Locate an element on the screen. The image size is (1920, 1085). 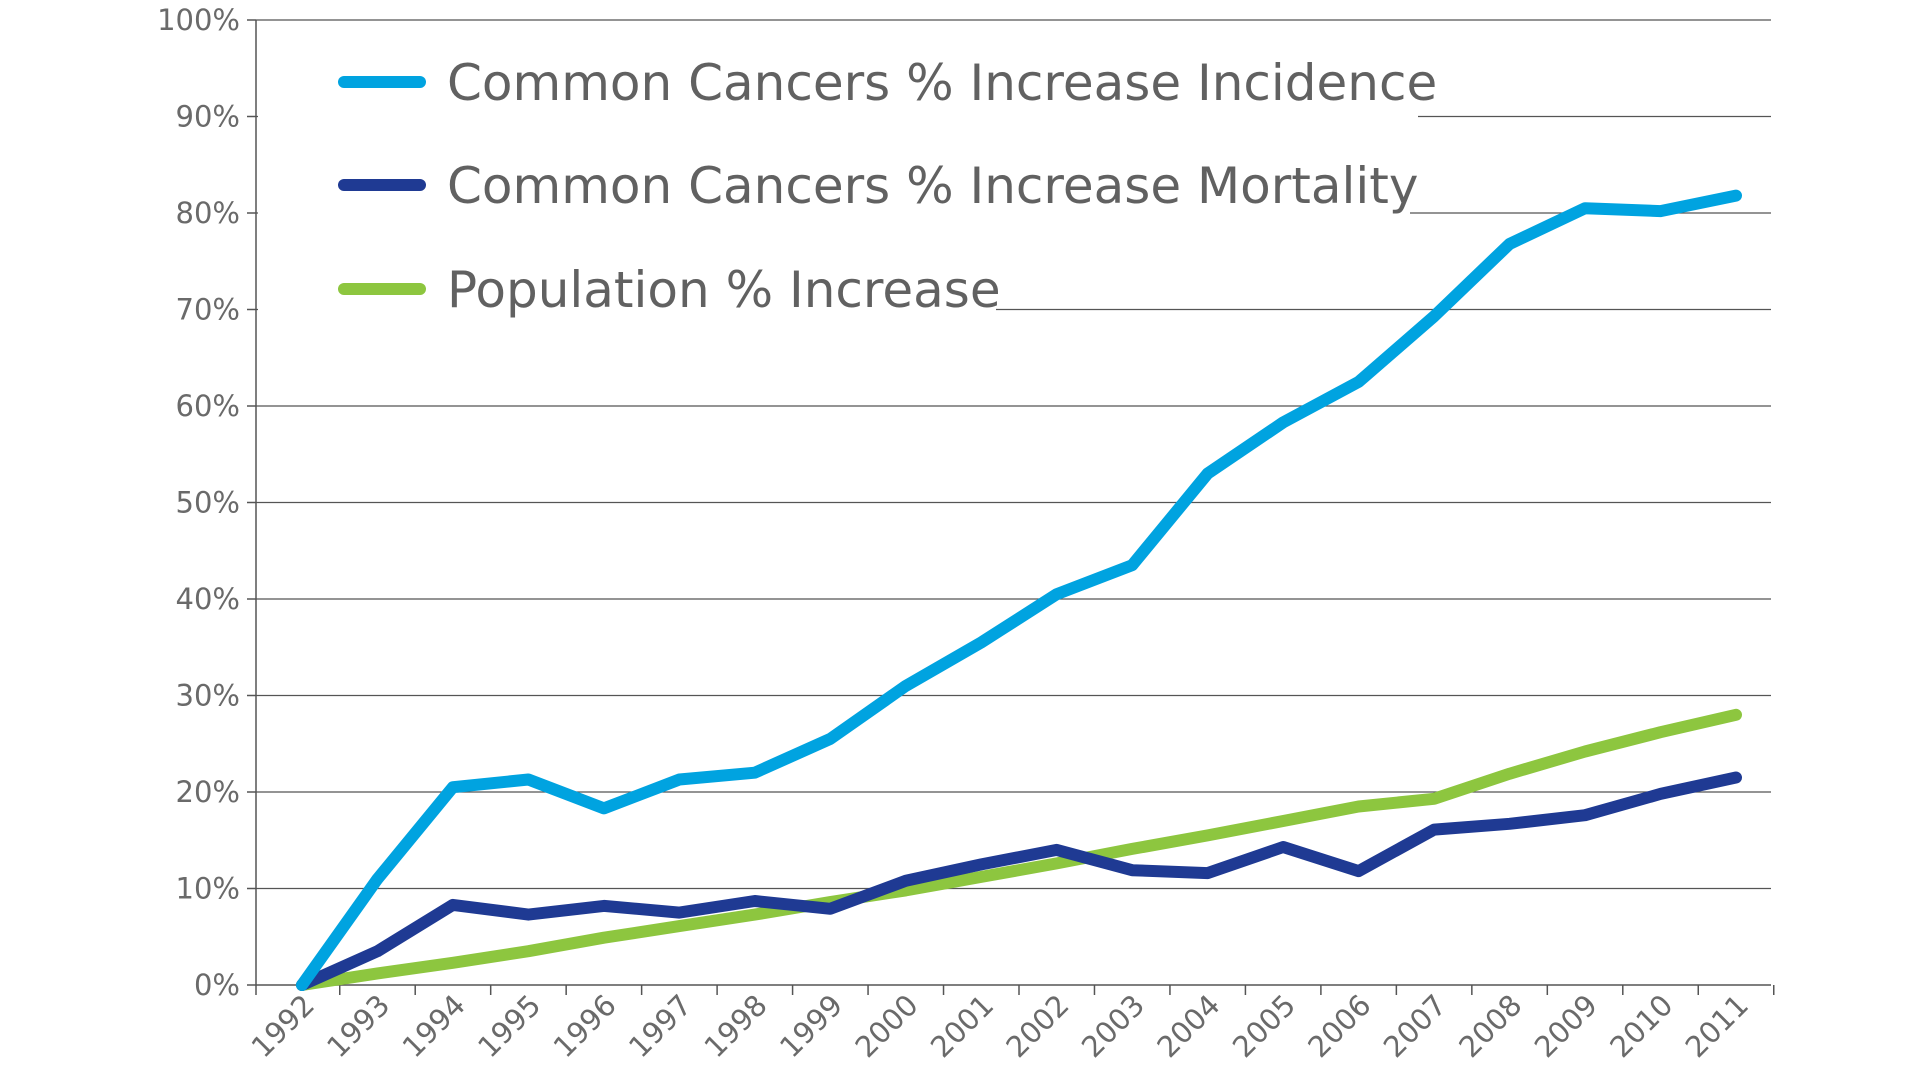
y-tick-label: 40% is located at coordinates (208, 599).